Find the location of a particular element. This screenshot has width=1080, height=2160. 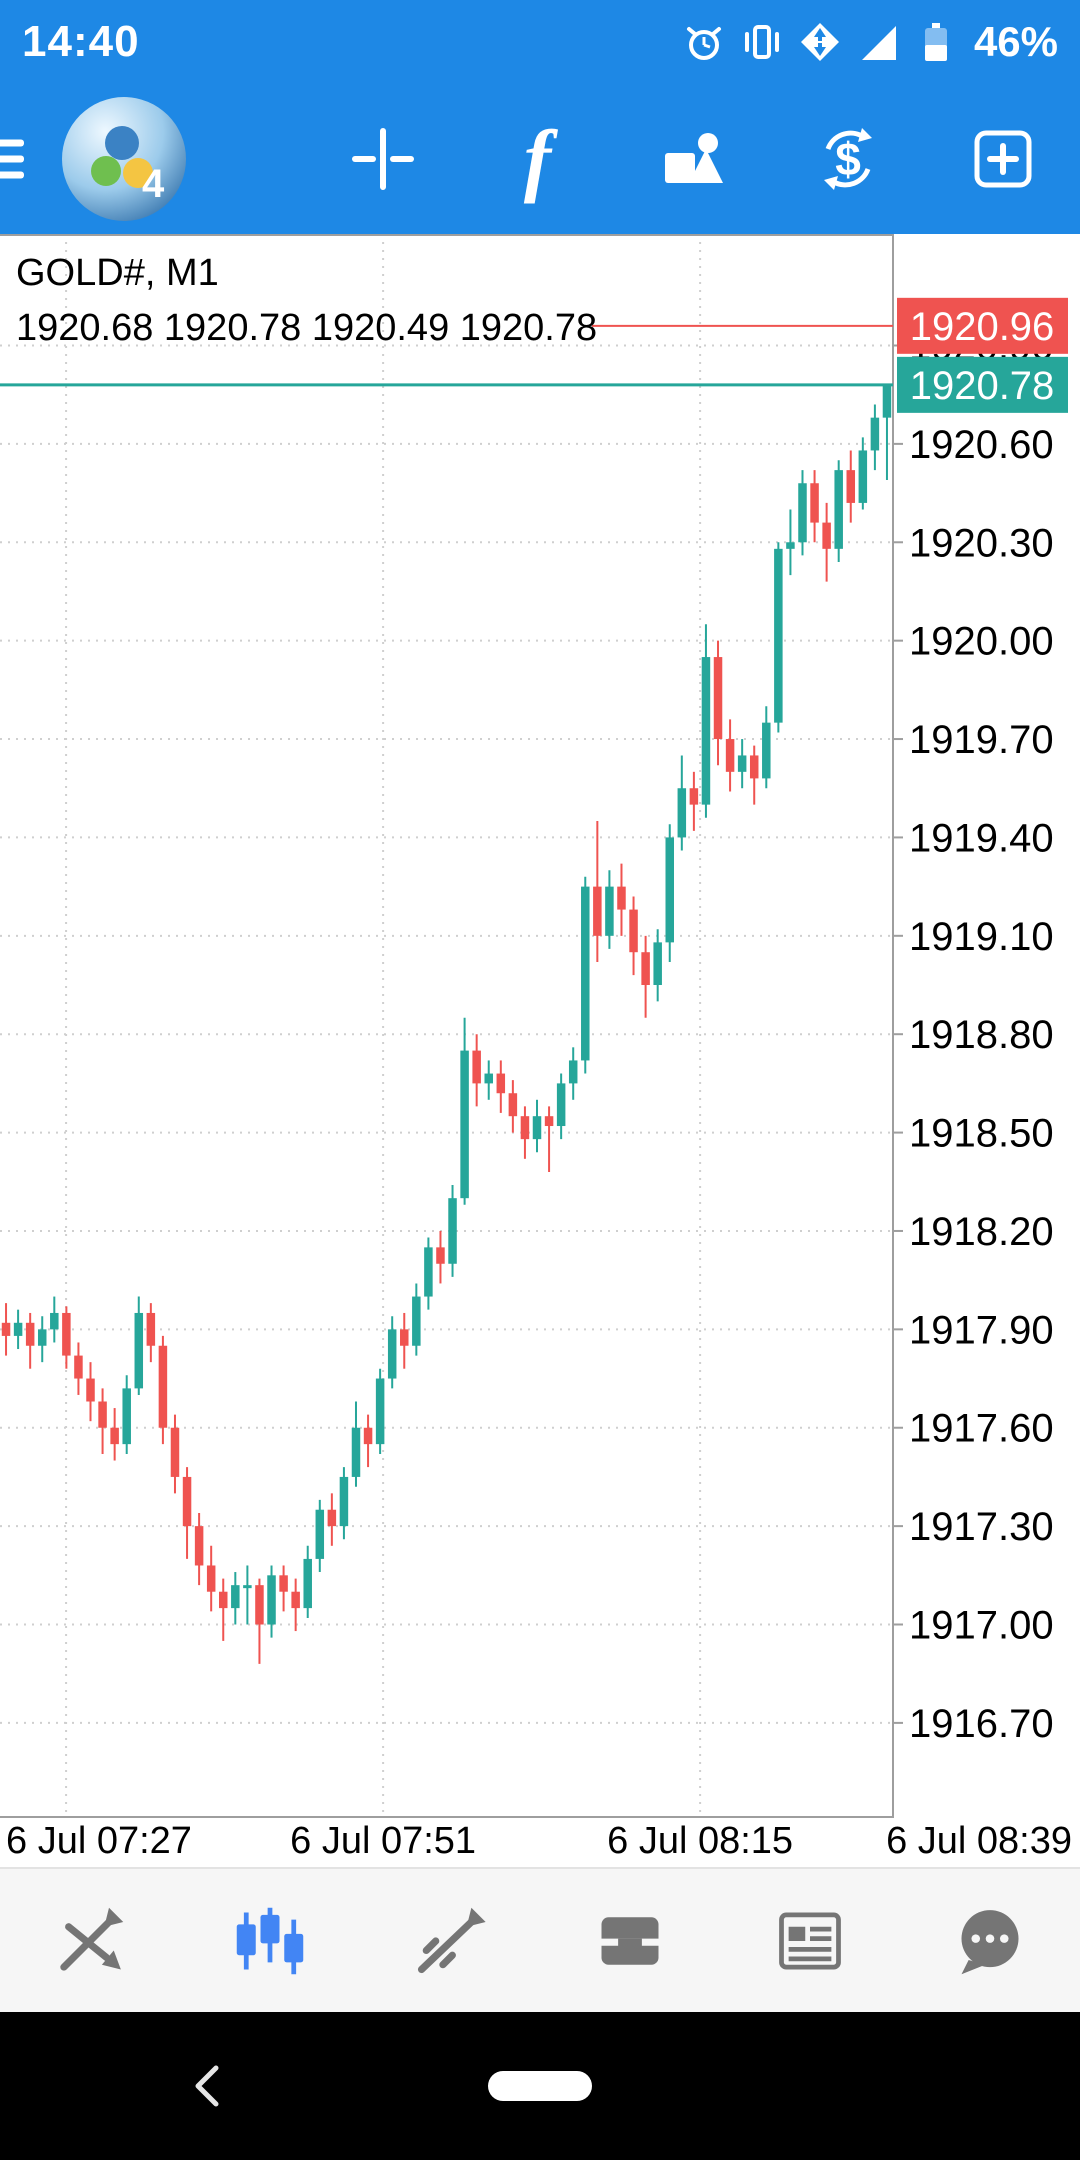

shapes-icon is located at coordinates (693, 157).